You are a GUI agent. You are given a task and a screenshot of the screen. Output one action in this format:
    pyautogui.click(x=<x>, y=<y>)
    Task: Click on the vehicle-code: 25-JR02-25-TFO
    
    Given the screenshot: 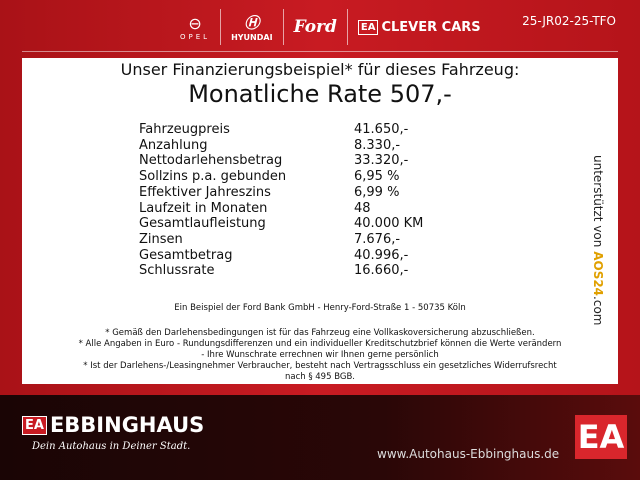 What is the action you would take?
    pyautogui.click(x=569, y=21)
    